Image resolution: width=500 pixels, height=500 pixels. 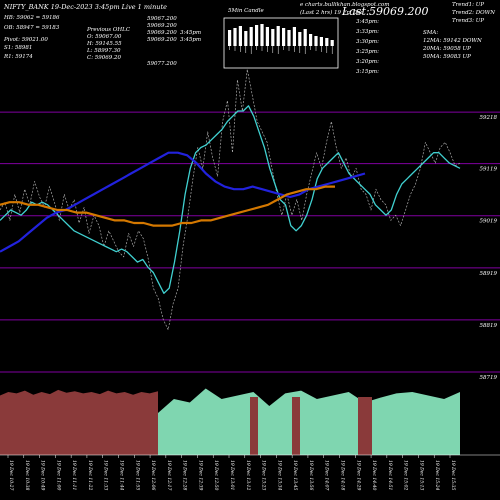 I want to click on x-tick-label-10: 19 Dec 12:17, so click(x=169, y=475).